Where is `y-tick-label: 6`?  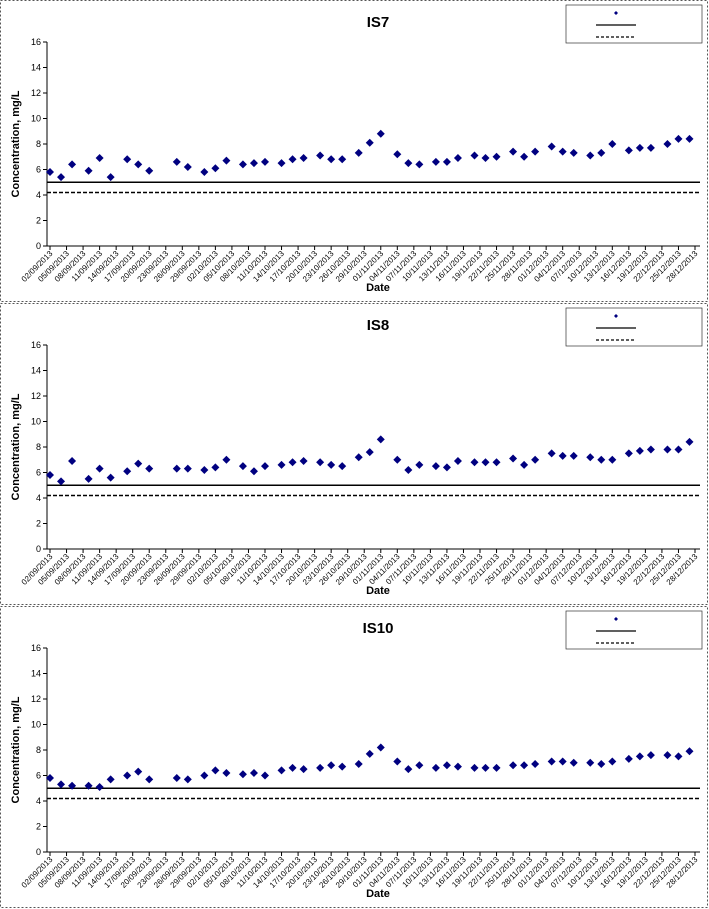
y-tick-label: 6 is located at coordinates (38, 776).